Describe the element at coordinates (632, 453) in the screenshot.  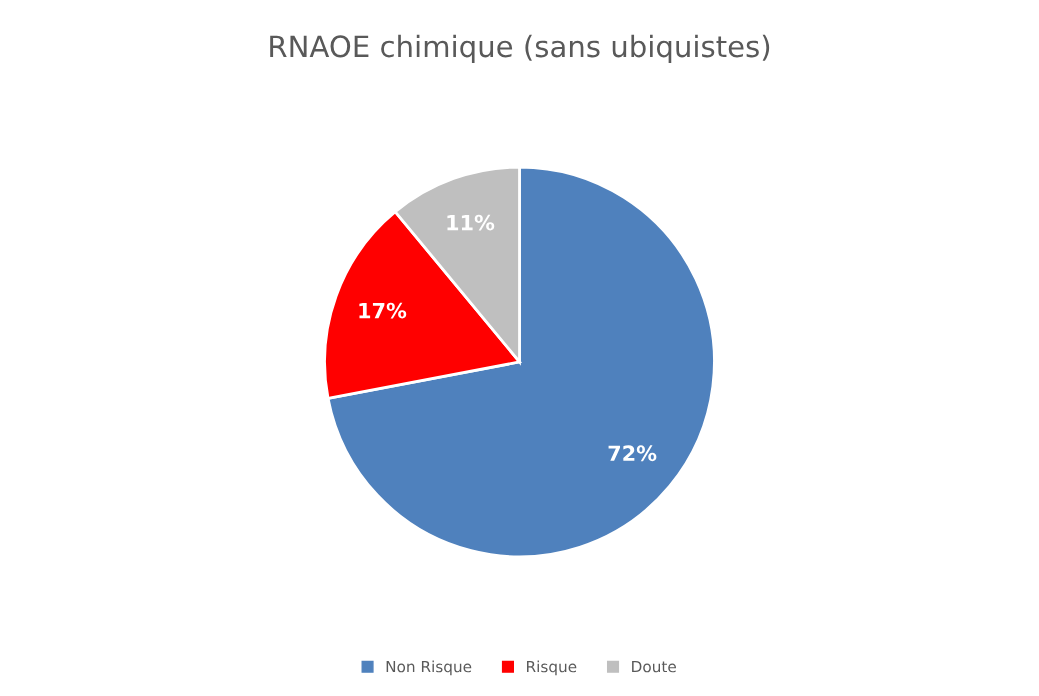
I see `data-label: 72%` at that location.